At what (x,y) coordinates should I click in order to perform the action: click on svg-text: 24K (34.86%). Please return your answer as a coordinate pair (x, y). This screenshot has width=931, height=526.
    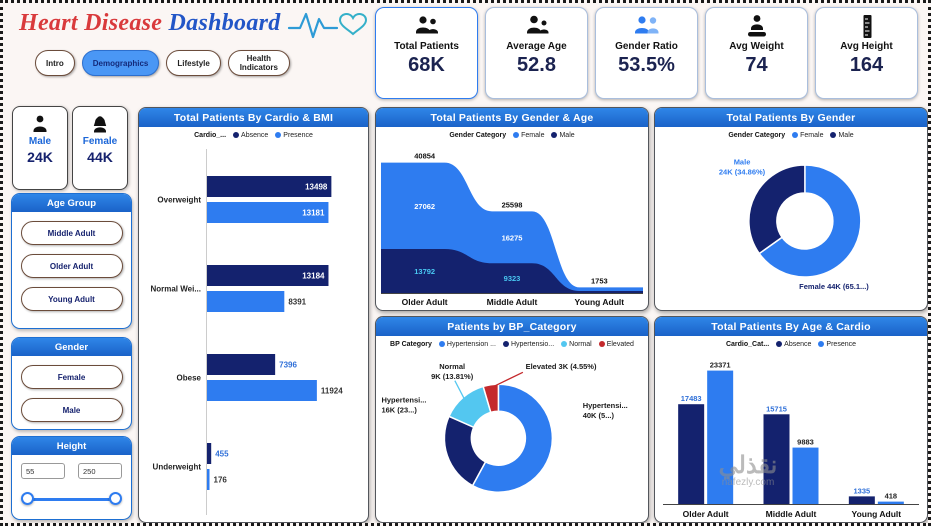
    Looking at the image, I should click on (742, 172).